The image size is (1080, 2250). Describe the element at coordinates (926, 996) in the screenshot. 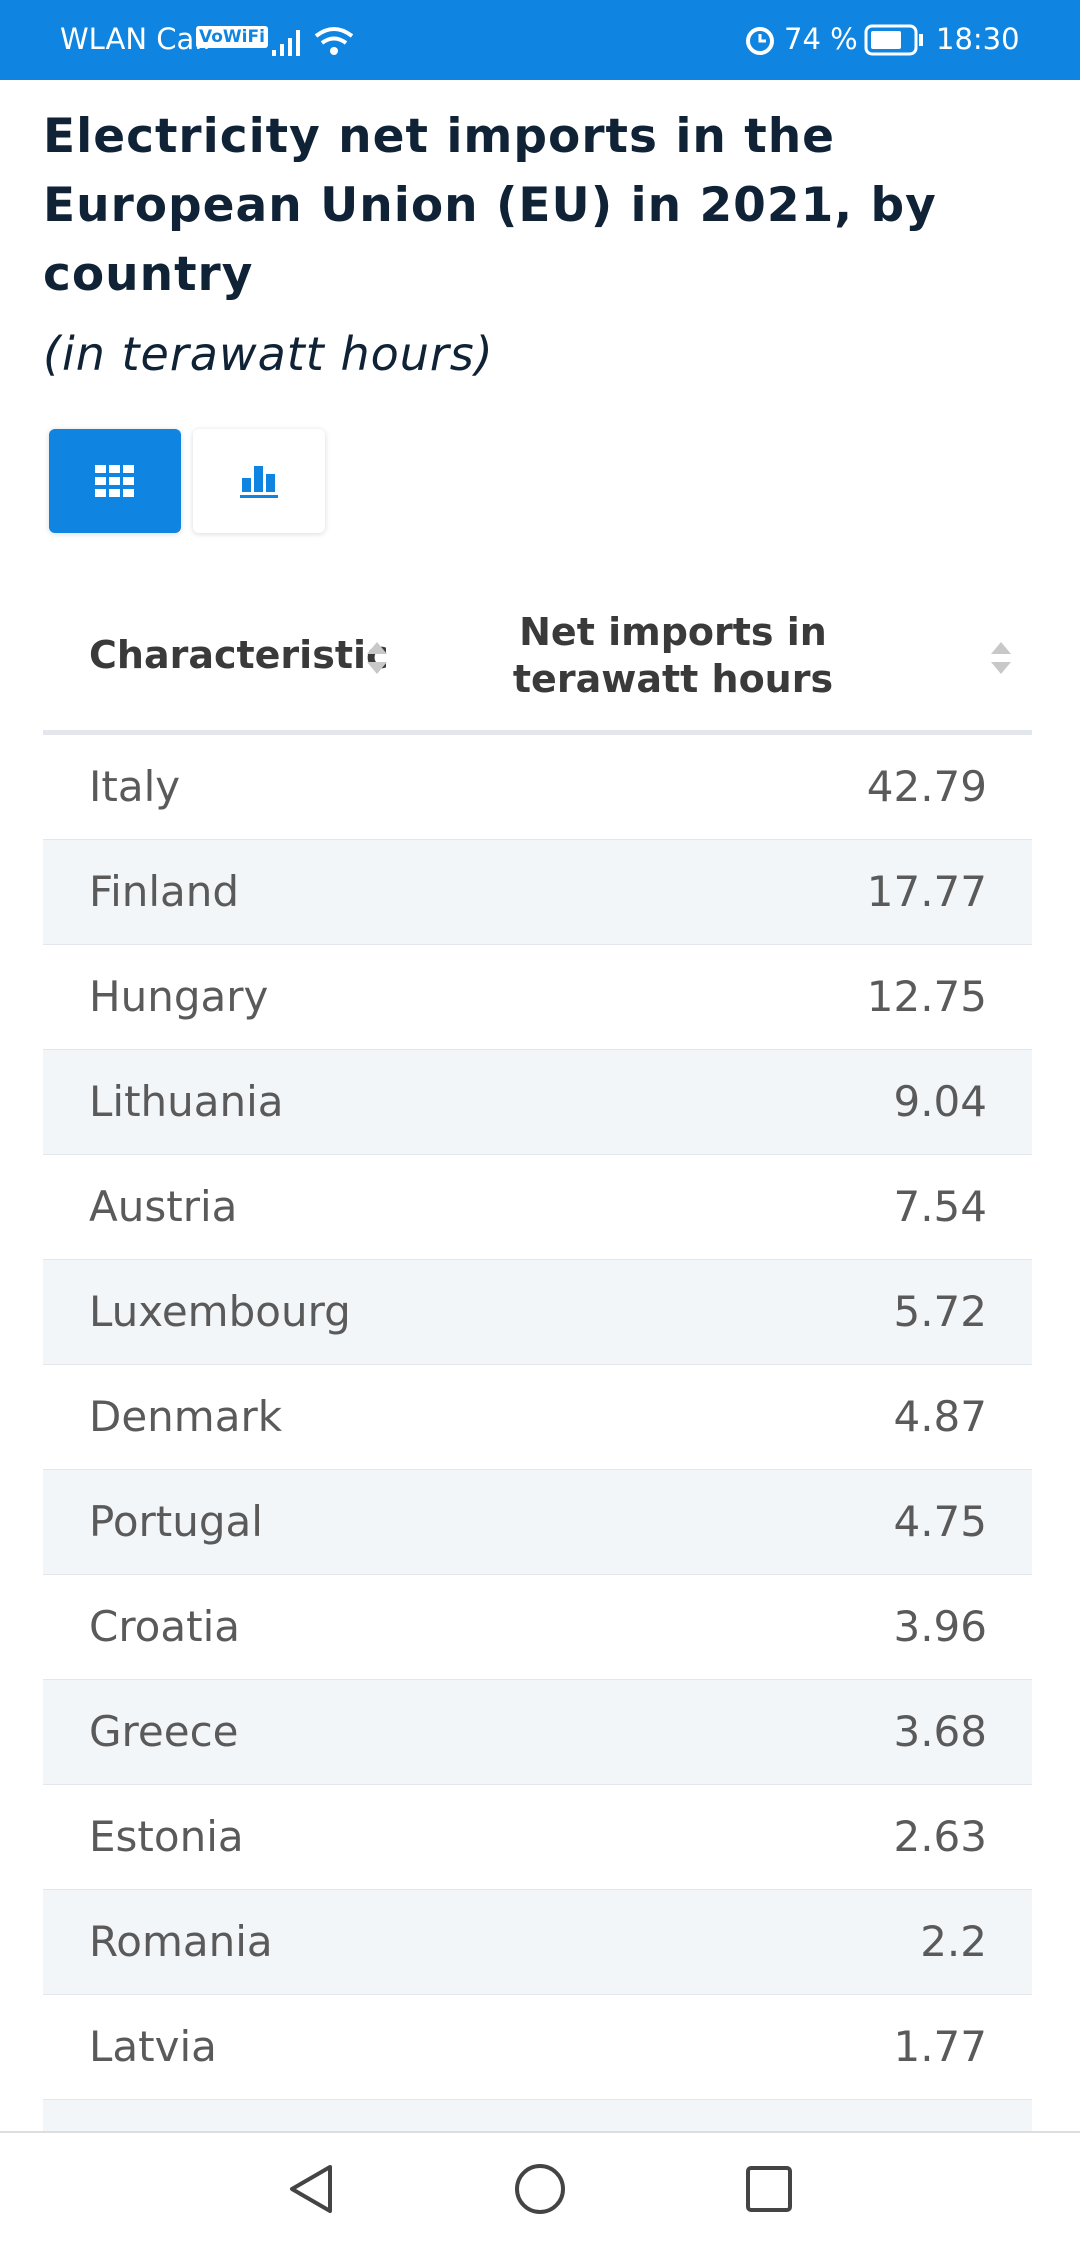

I see `value: 12.75` at that location.